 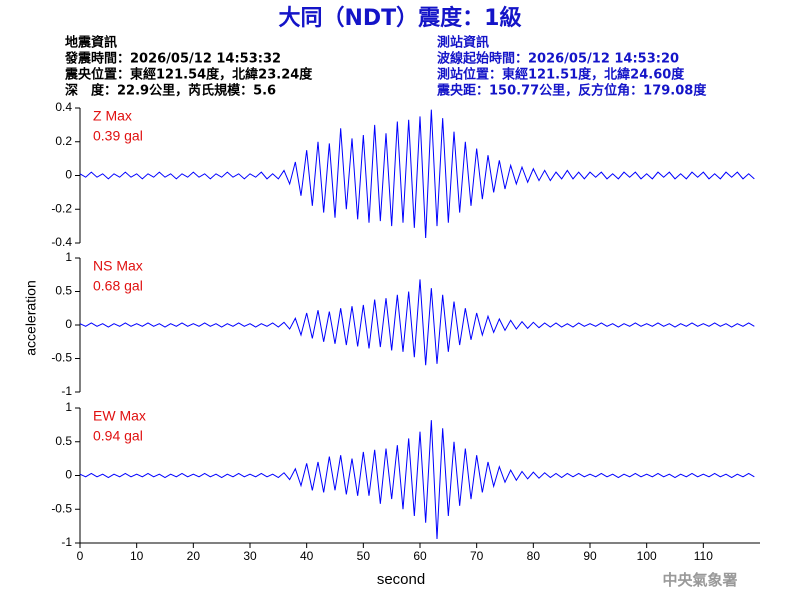 I want to click on info-left-line: 發震時間：2026/05/12 14:53:32, so click(x=172, y=59).